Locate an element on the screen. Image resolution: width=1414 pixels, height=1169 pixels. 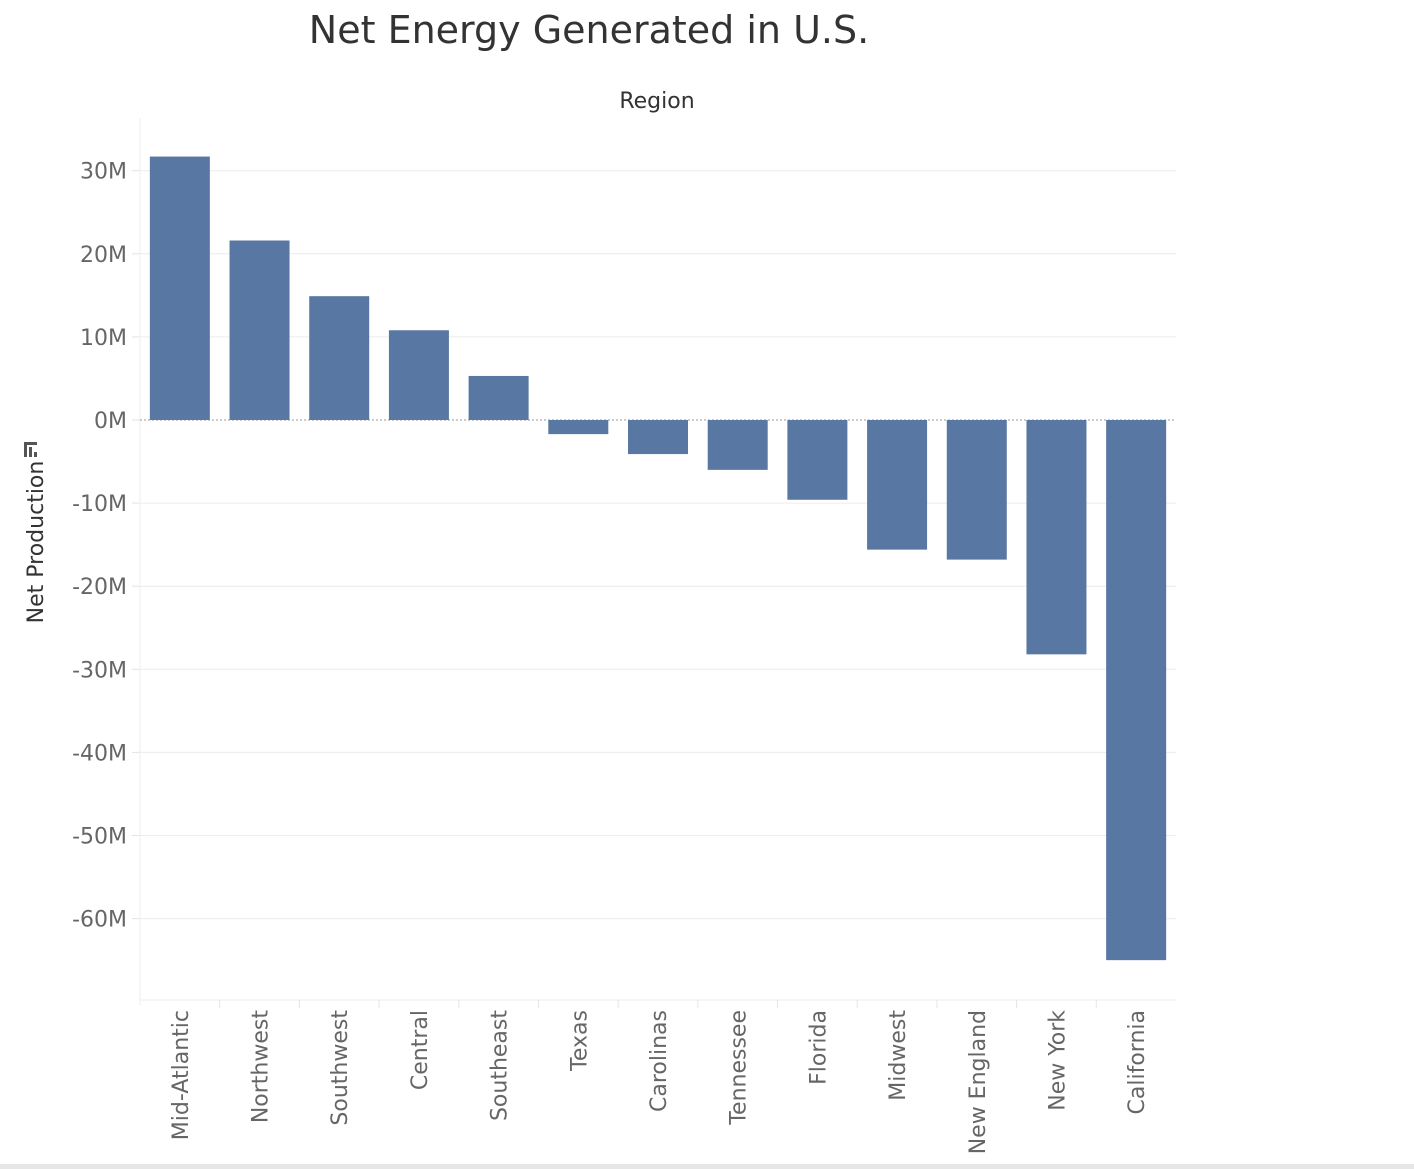
x-tick-label: Northwest is located at coordinates (261, 1067).